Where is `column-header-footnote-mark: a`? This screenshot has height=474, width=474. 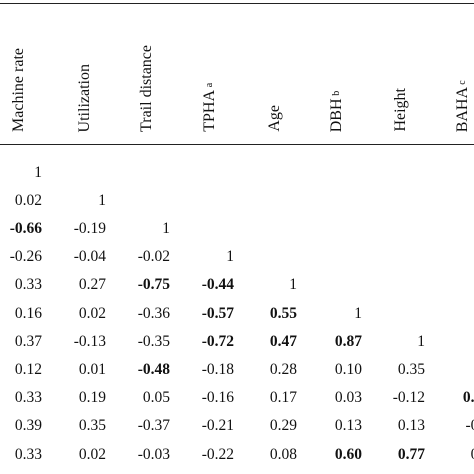
column-header-footnote-mark: a is located at coordinates (209, 87).